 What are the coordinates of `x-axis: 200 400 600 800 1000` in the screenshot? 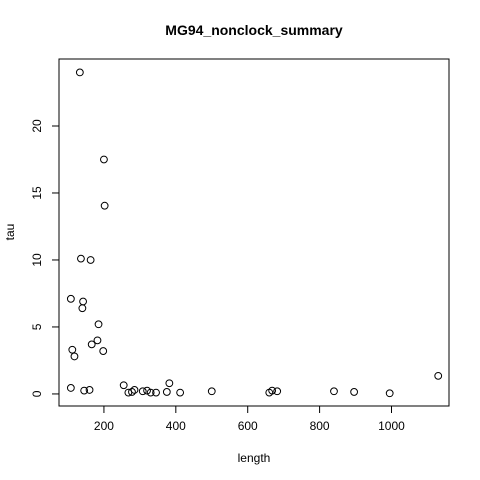 It's located at (249, 419).